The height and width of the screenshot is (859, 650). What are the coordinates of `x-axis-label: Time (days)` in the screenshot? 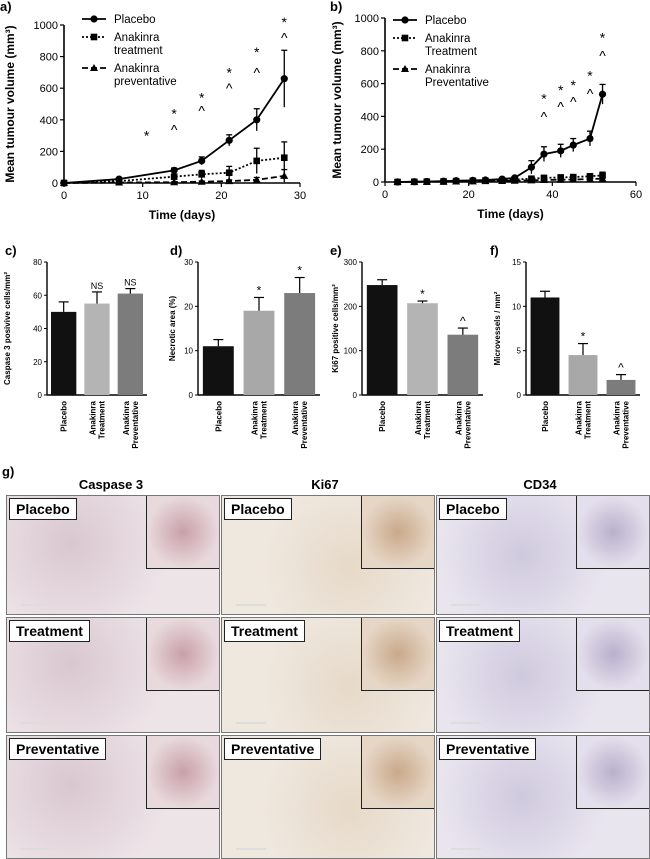 It's located at (182, 215).